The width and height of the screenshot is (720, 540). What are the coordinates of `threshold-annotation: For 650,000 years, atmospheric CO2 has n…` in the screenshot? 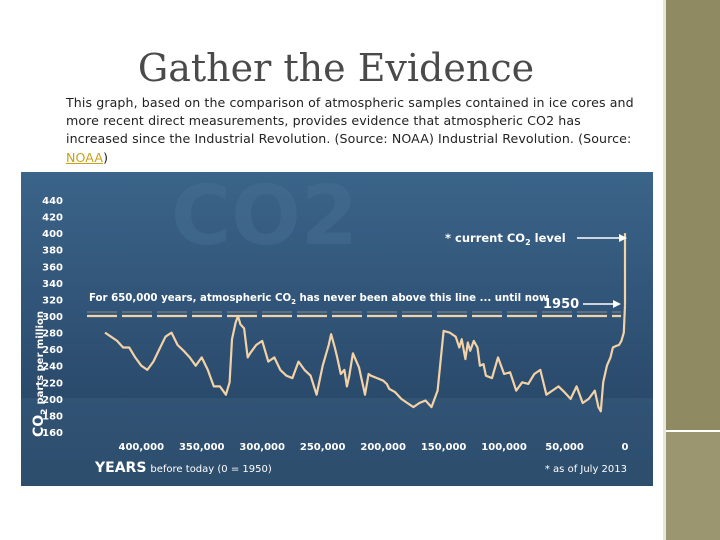 It's located at (319, 299).